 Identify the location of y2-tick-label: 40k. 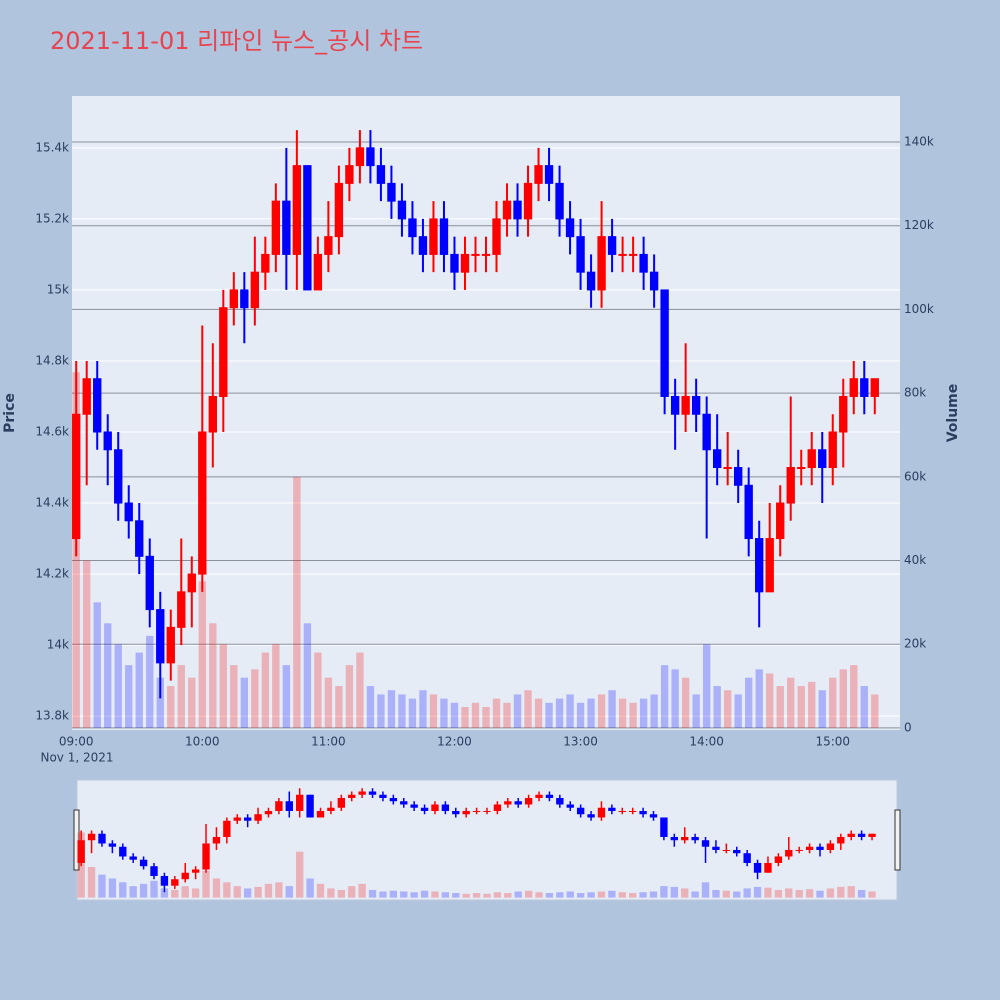
(915, 560).